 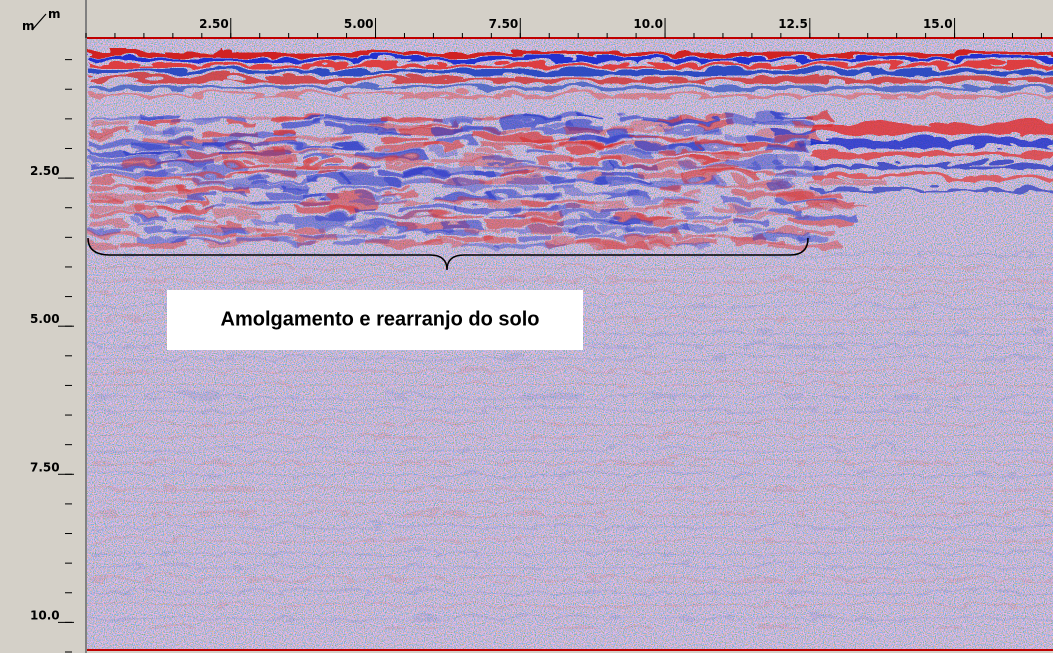 I want to click on x-unit: m, so click(x=54, y=14).